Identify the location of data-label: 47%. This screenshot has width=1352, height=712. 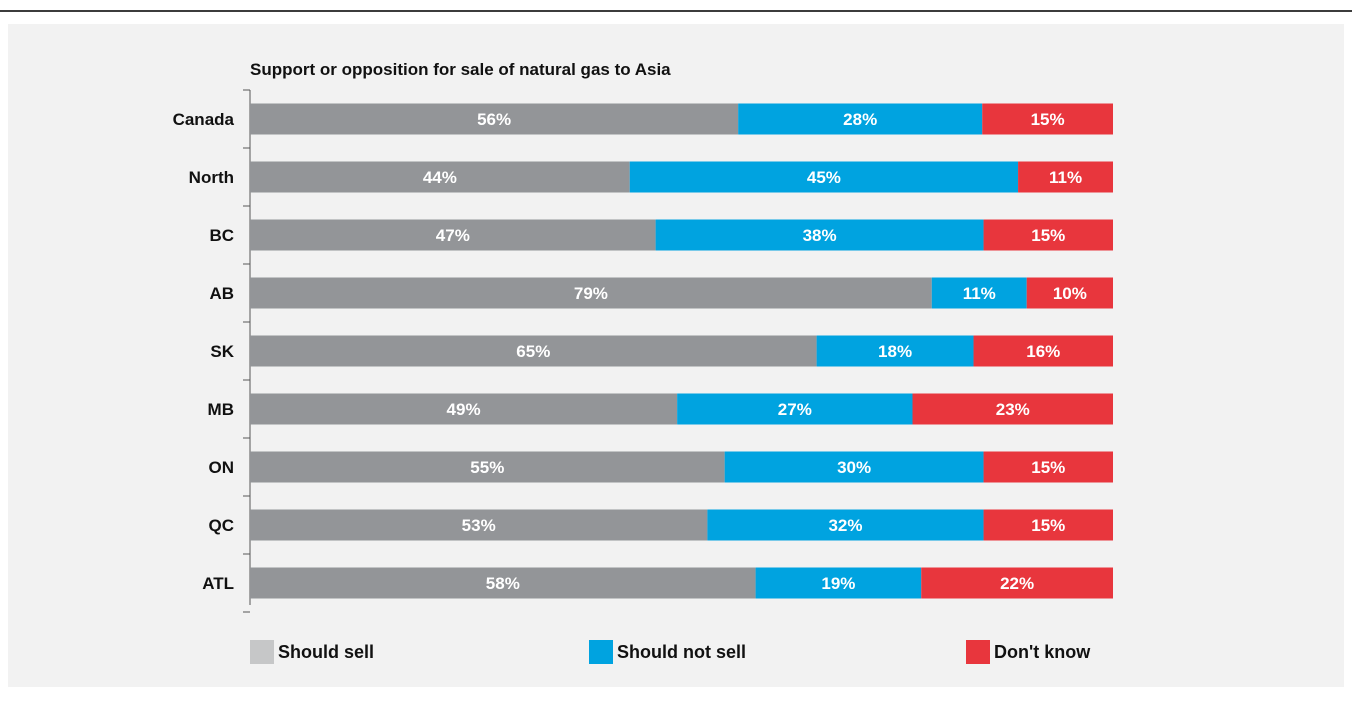
(453, 235).